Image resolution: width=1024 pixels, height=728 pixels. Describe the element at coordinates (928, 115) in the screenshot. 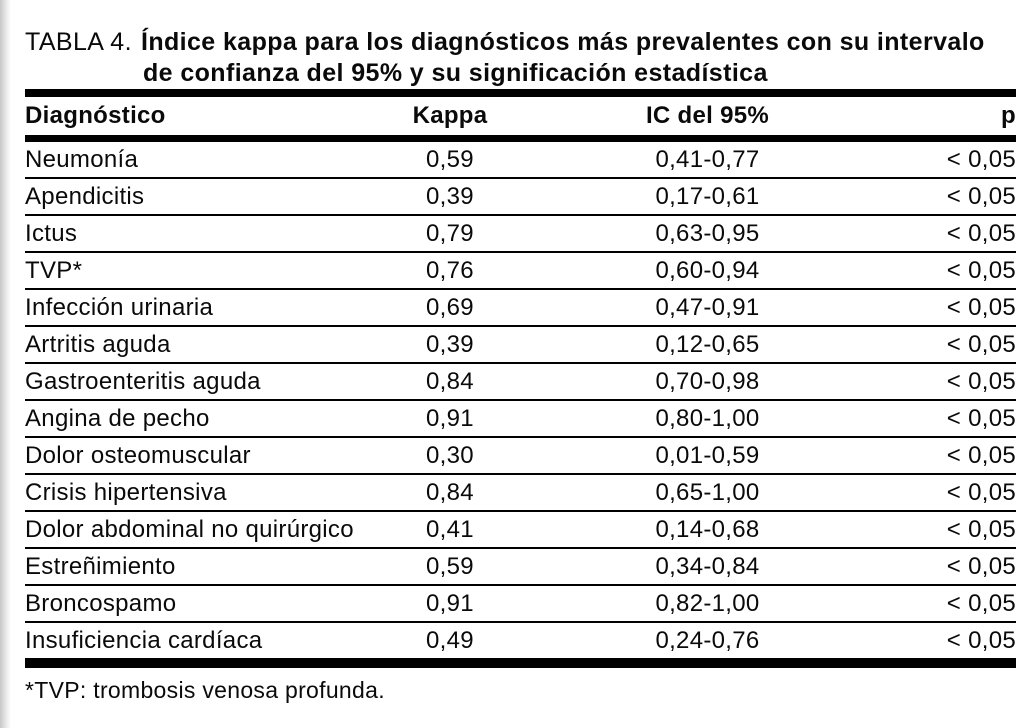

I see `column-header-p: p` at that location.